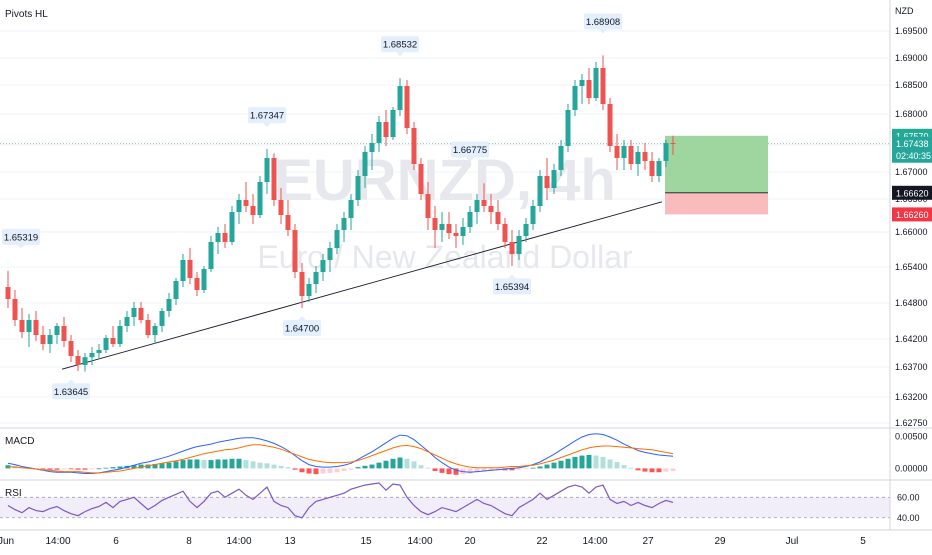 The width and height of the screenshot is (932, 555). I want to click on x-tick-label: 27, so click(648, 541).